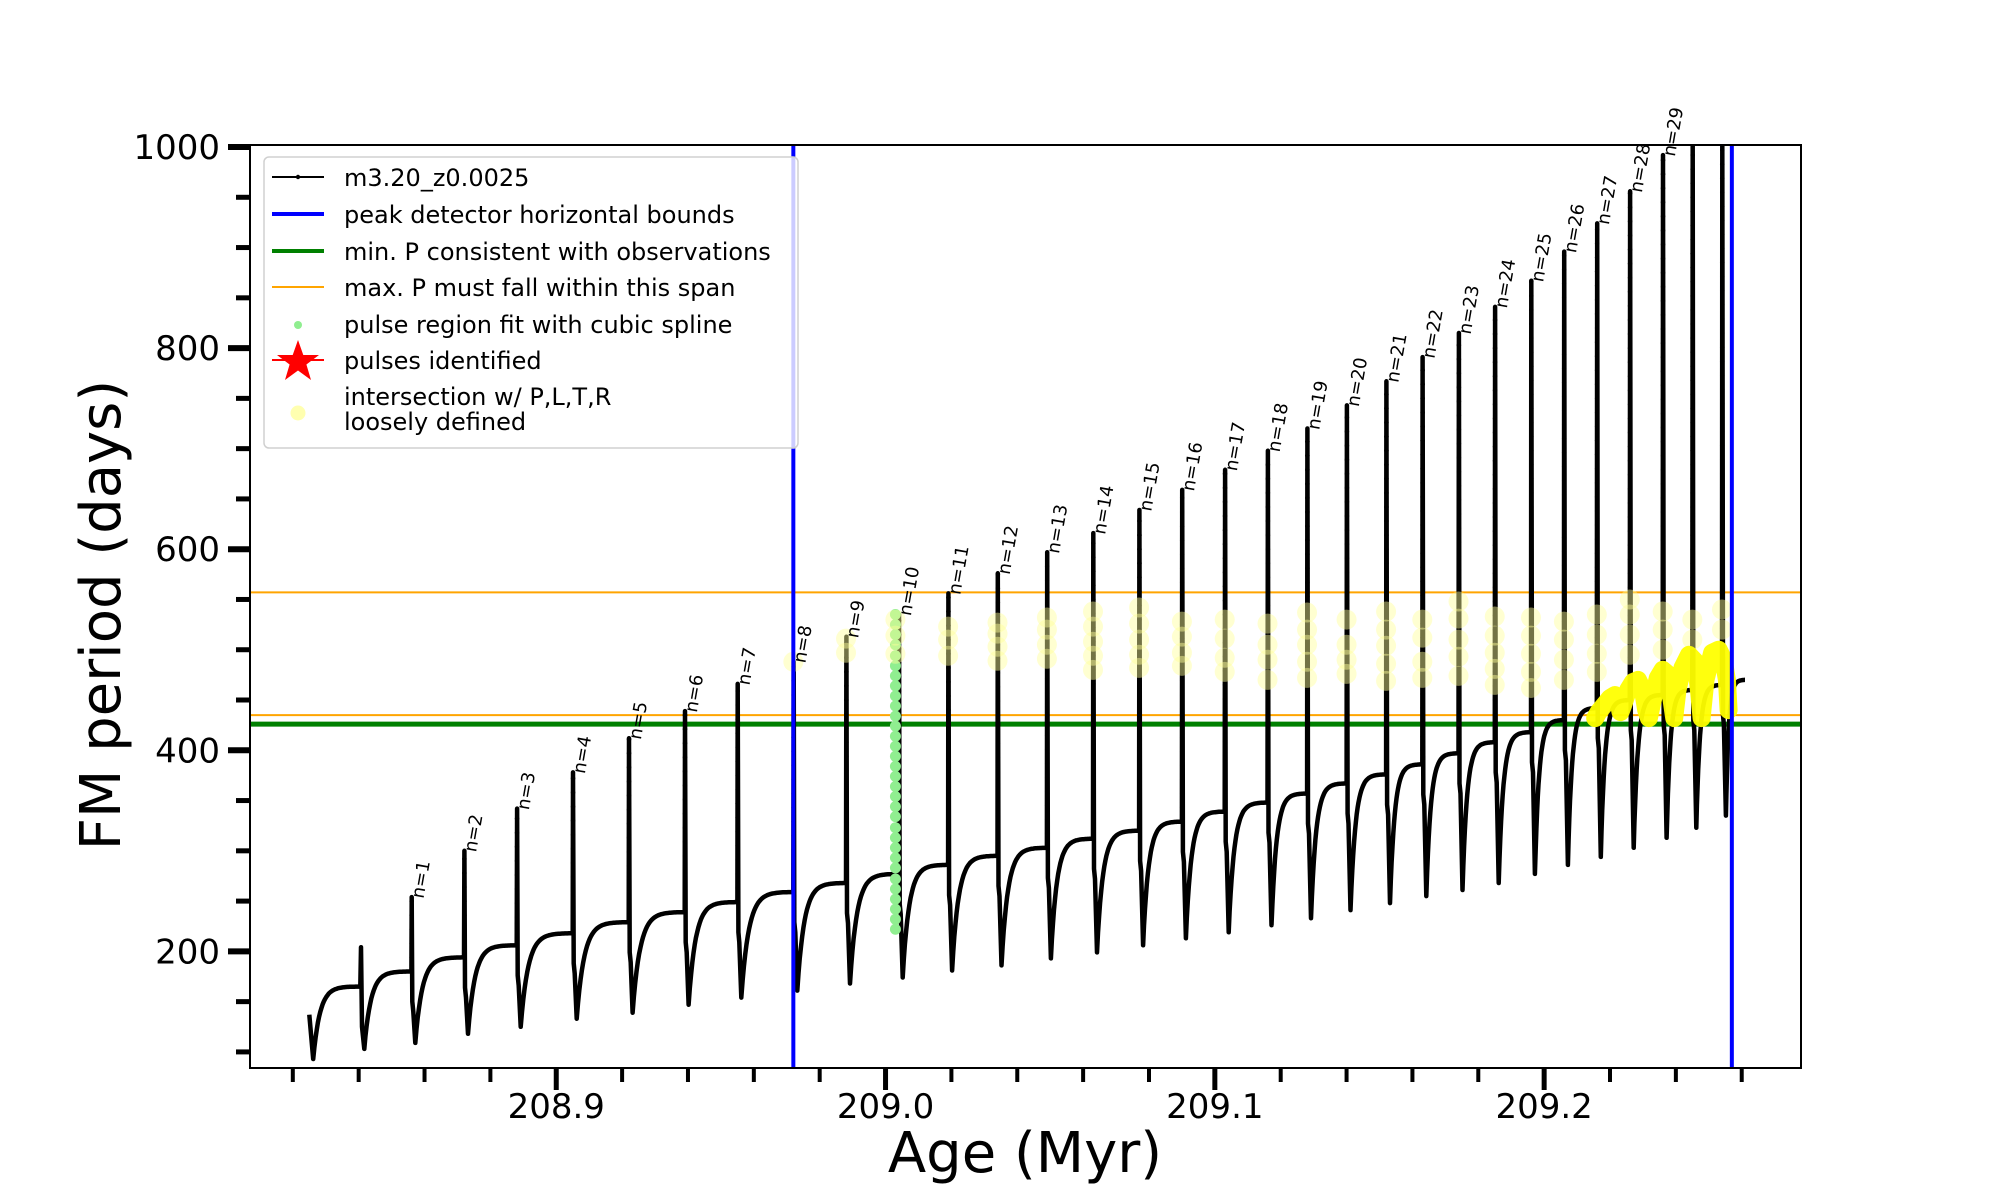  What do you see at coordinates (1317, 405) in the screenshot?
I see `pulse-label: n=19` at bounding box center [1317, 405].